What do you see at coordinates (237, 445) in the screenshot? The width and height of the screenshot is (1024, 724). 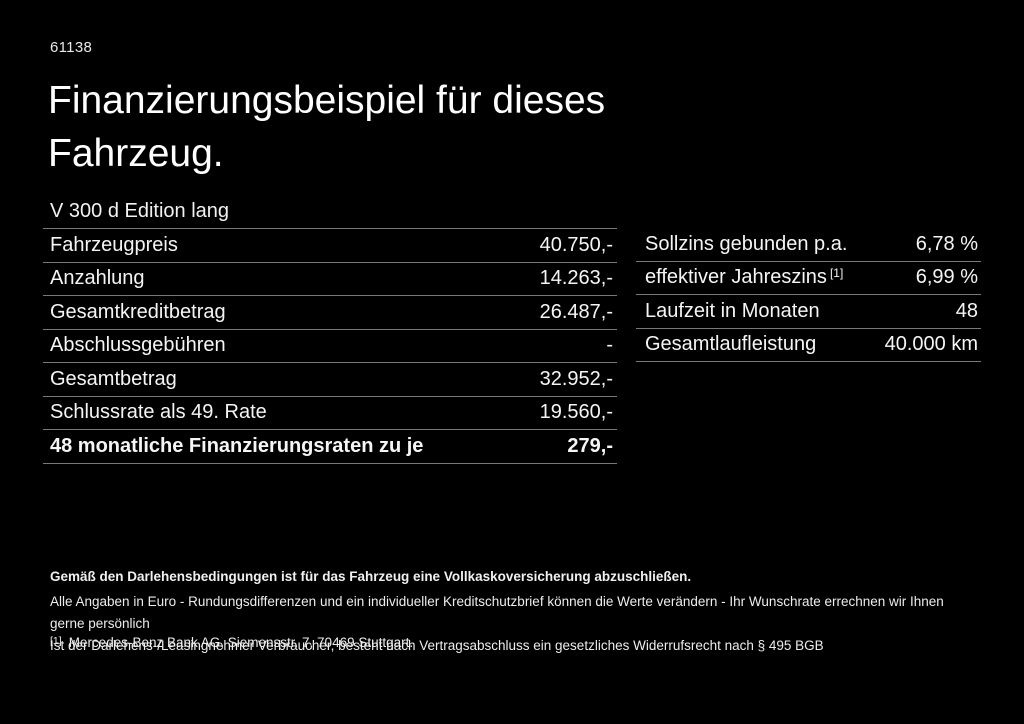 I see `row-label: 48 monatliche Finanzierungsraten zu je` at bounding box center [237, 445].